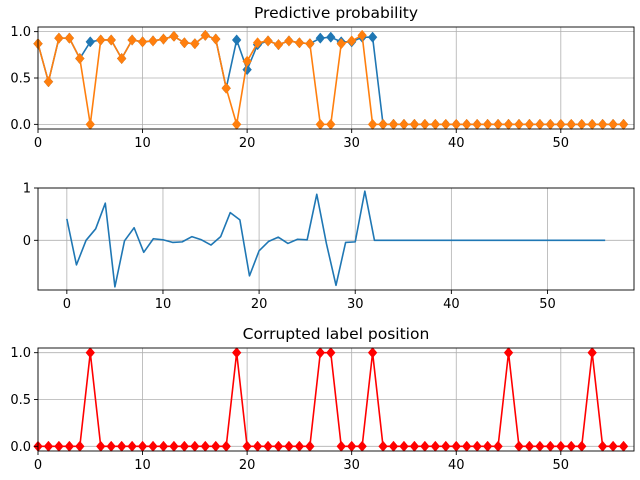  Describe the element at coordinates (336, 13) in the screenshot. I see `chart-title: Predictive probability` at that location.